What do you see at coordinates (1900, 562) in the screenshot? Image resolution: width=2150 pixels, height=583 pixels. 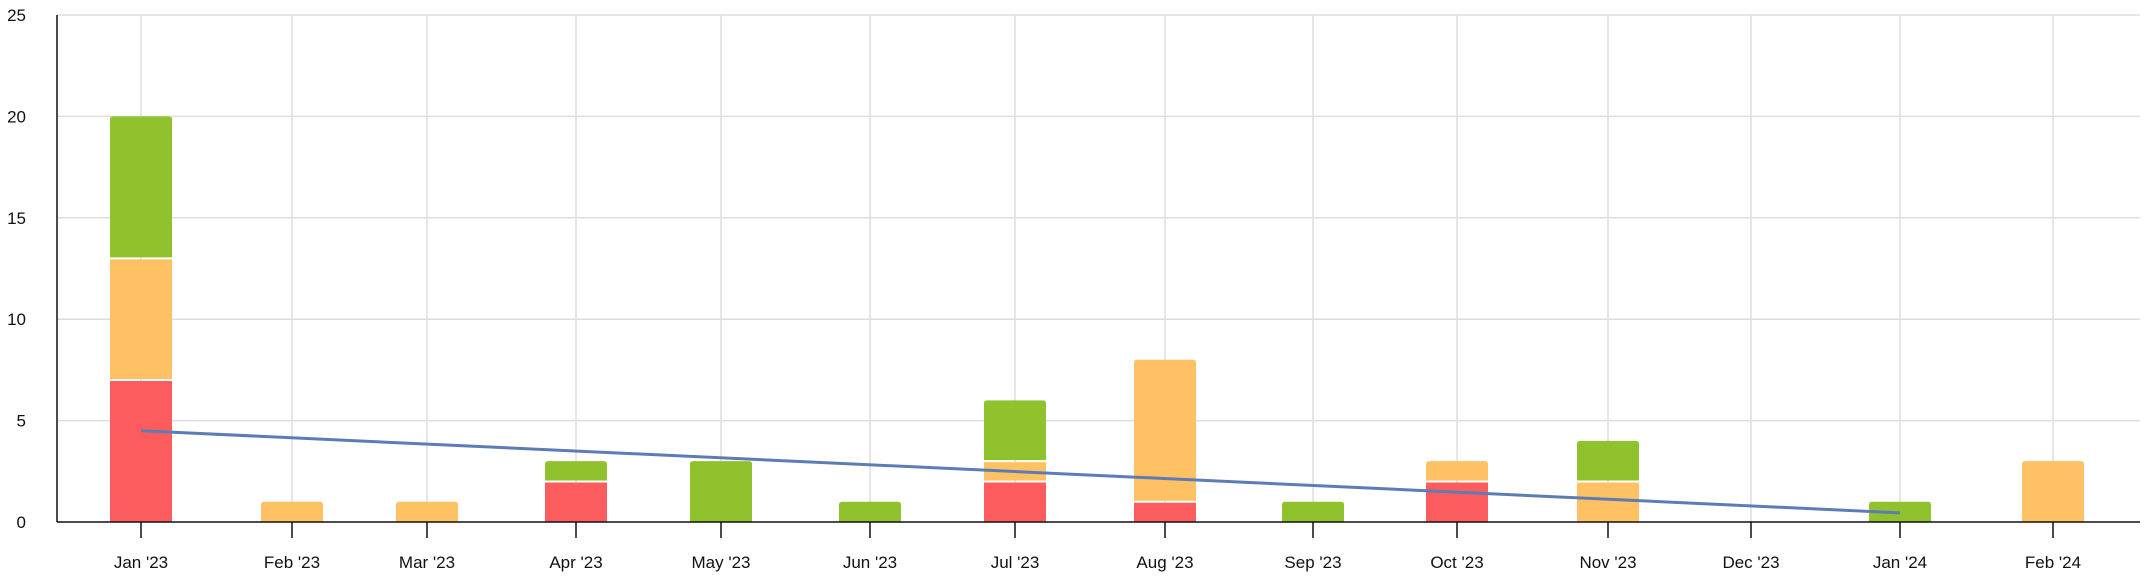 I see `x-tick-label: Jan '24` at bounding box center [1900, 562].